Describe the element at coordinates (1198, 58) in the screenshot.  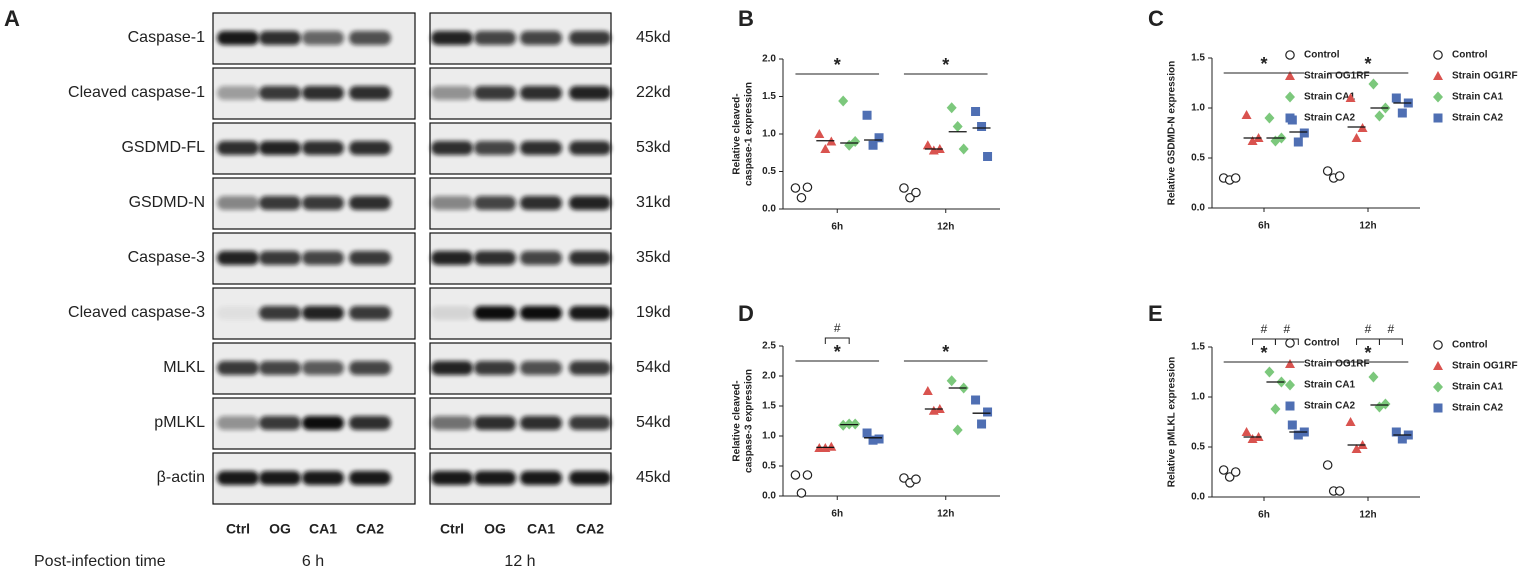
I see `y-tick-label: 1.5` at that location.